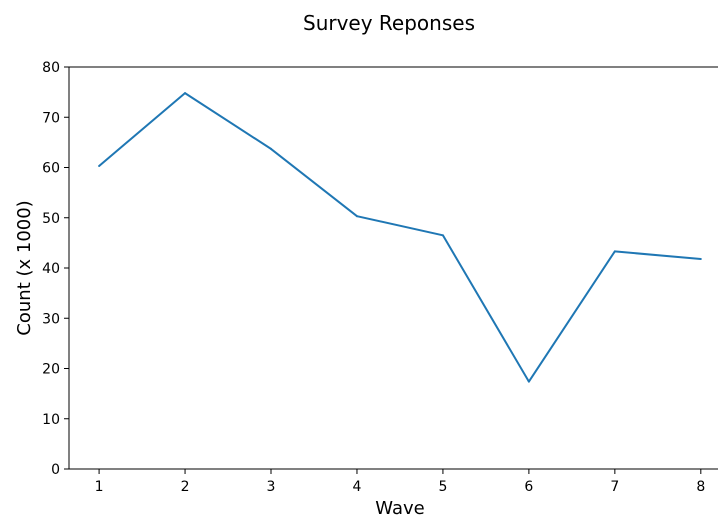 Image resolution: width=719 pixels, height=517 pixels. Describe the element at coordinates (400, 482) in the screenshot. I see `x-axis-ticks: 1 2 3 4 5 6 7 8` at that location.